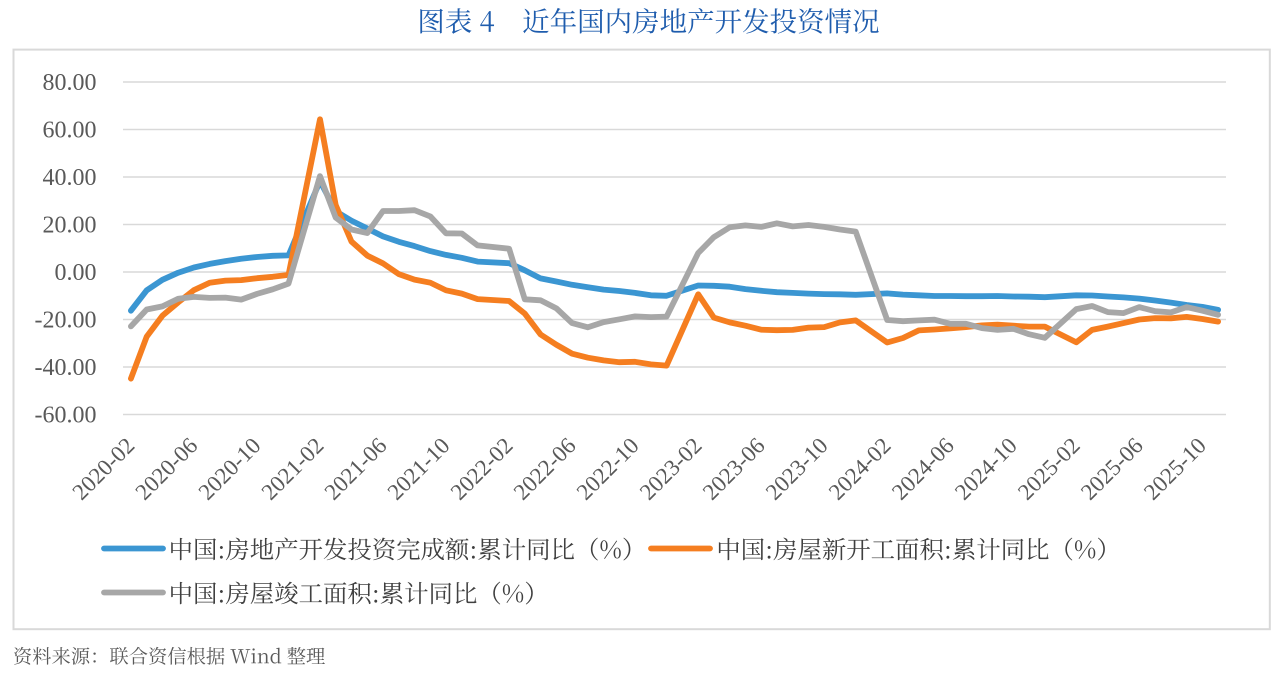 Image resolution: width=1280 pixels, height=674 pixels. What do you see at coordinates (66, 416) in the screenshot?
I see `svg-text: -60.00` at bounding box center [66, 416].